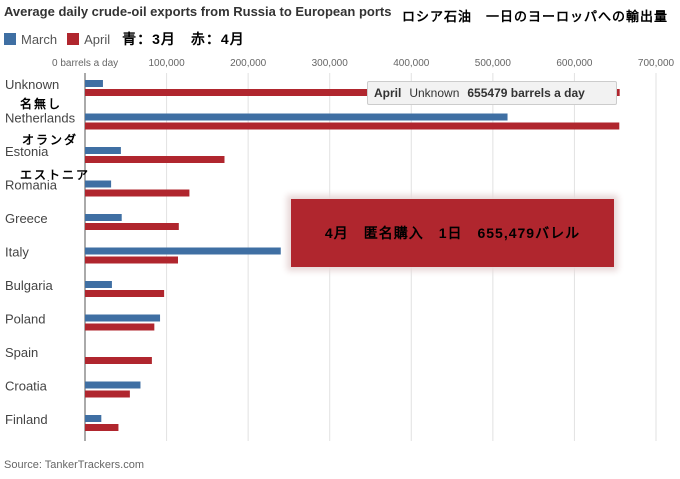 Image resolution: width=680 pixels, height=479 pixels. What do you see at coordinates (131, 260) in the screenshot?
I see `bar-april-italy` at bounding box center [131, 260].